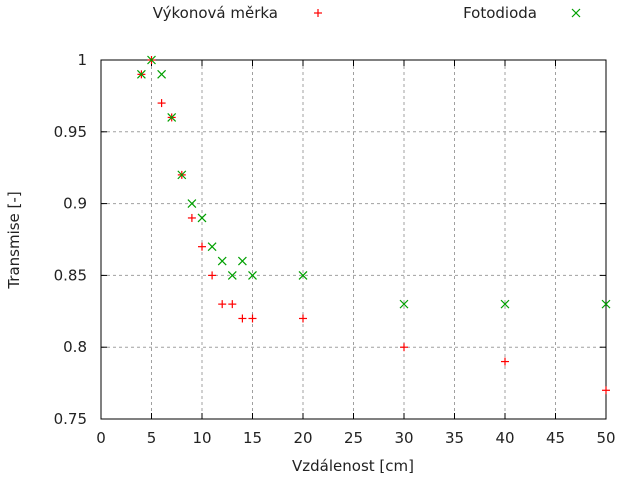  What do you see at coordinates (75, 347) in the screenshot?
I see `y-tick-label: 0.8` at bounding box center [75, 347].